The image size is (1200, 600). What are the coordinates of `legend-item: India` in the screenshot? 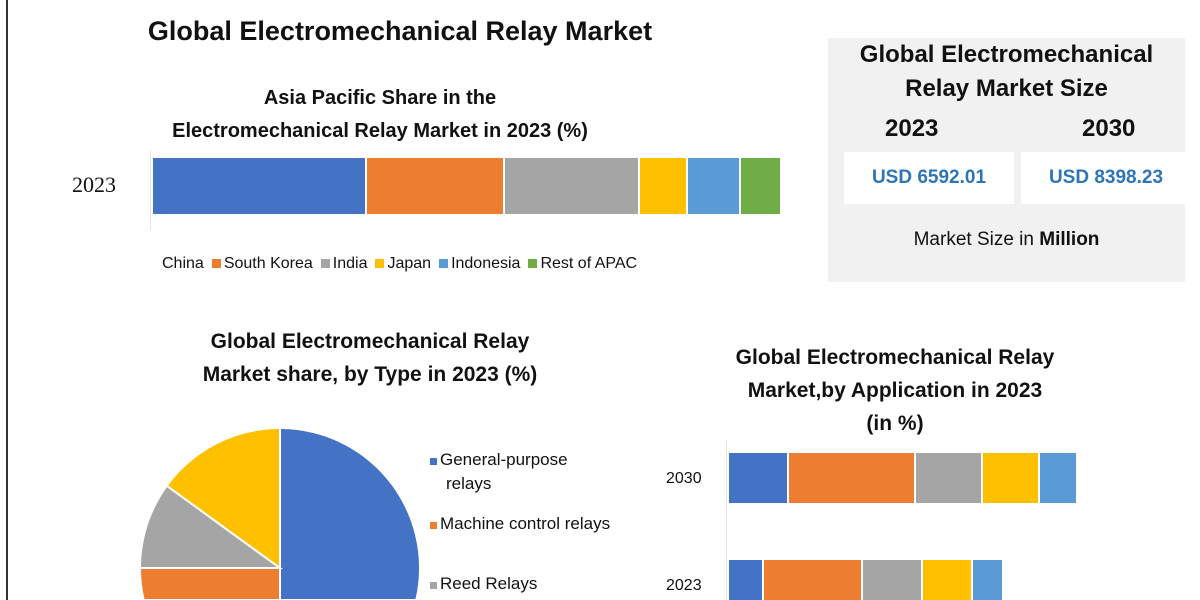 It's located at (344, 264).